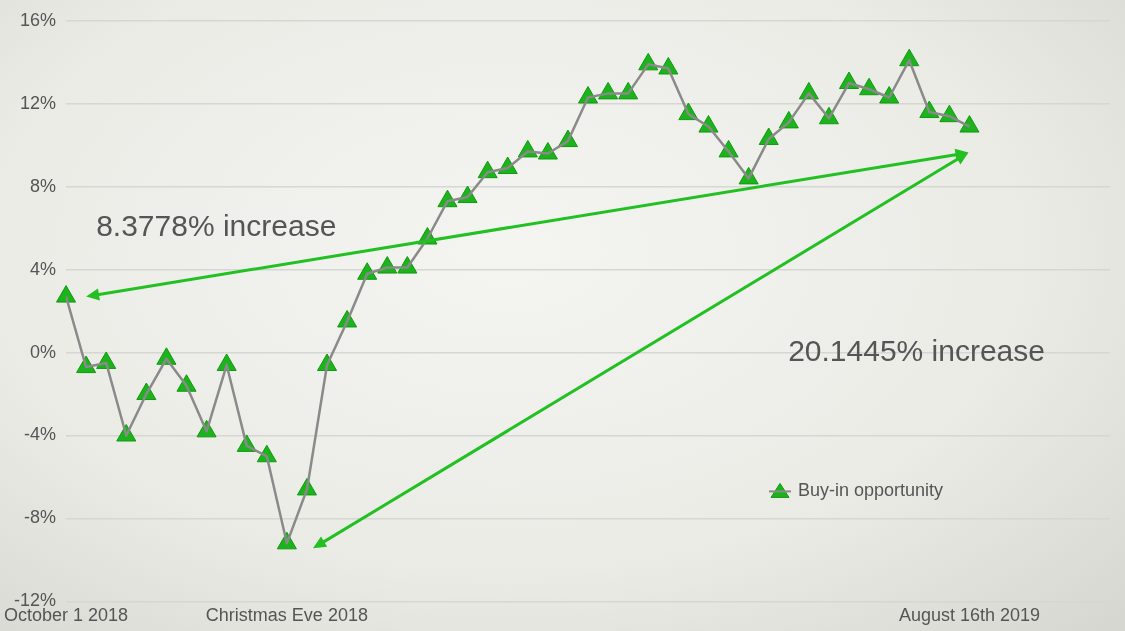 The width and height of the screenshot is (1125, 631). Describe the element at coordinates (969, 615) in the screenshot. I see `x-tick-label: August 16th 2019` at that location.